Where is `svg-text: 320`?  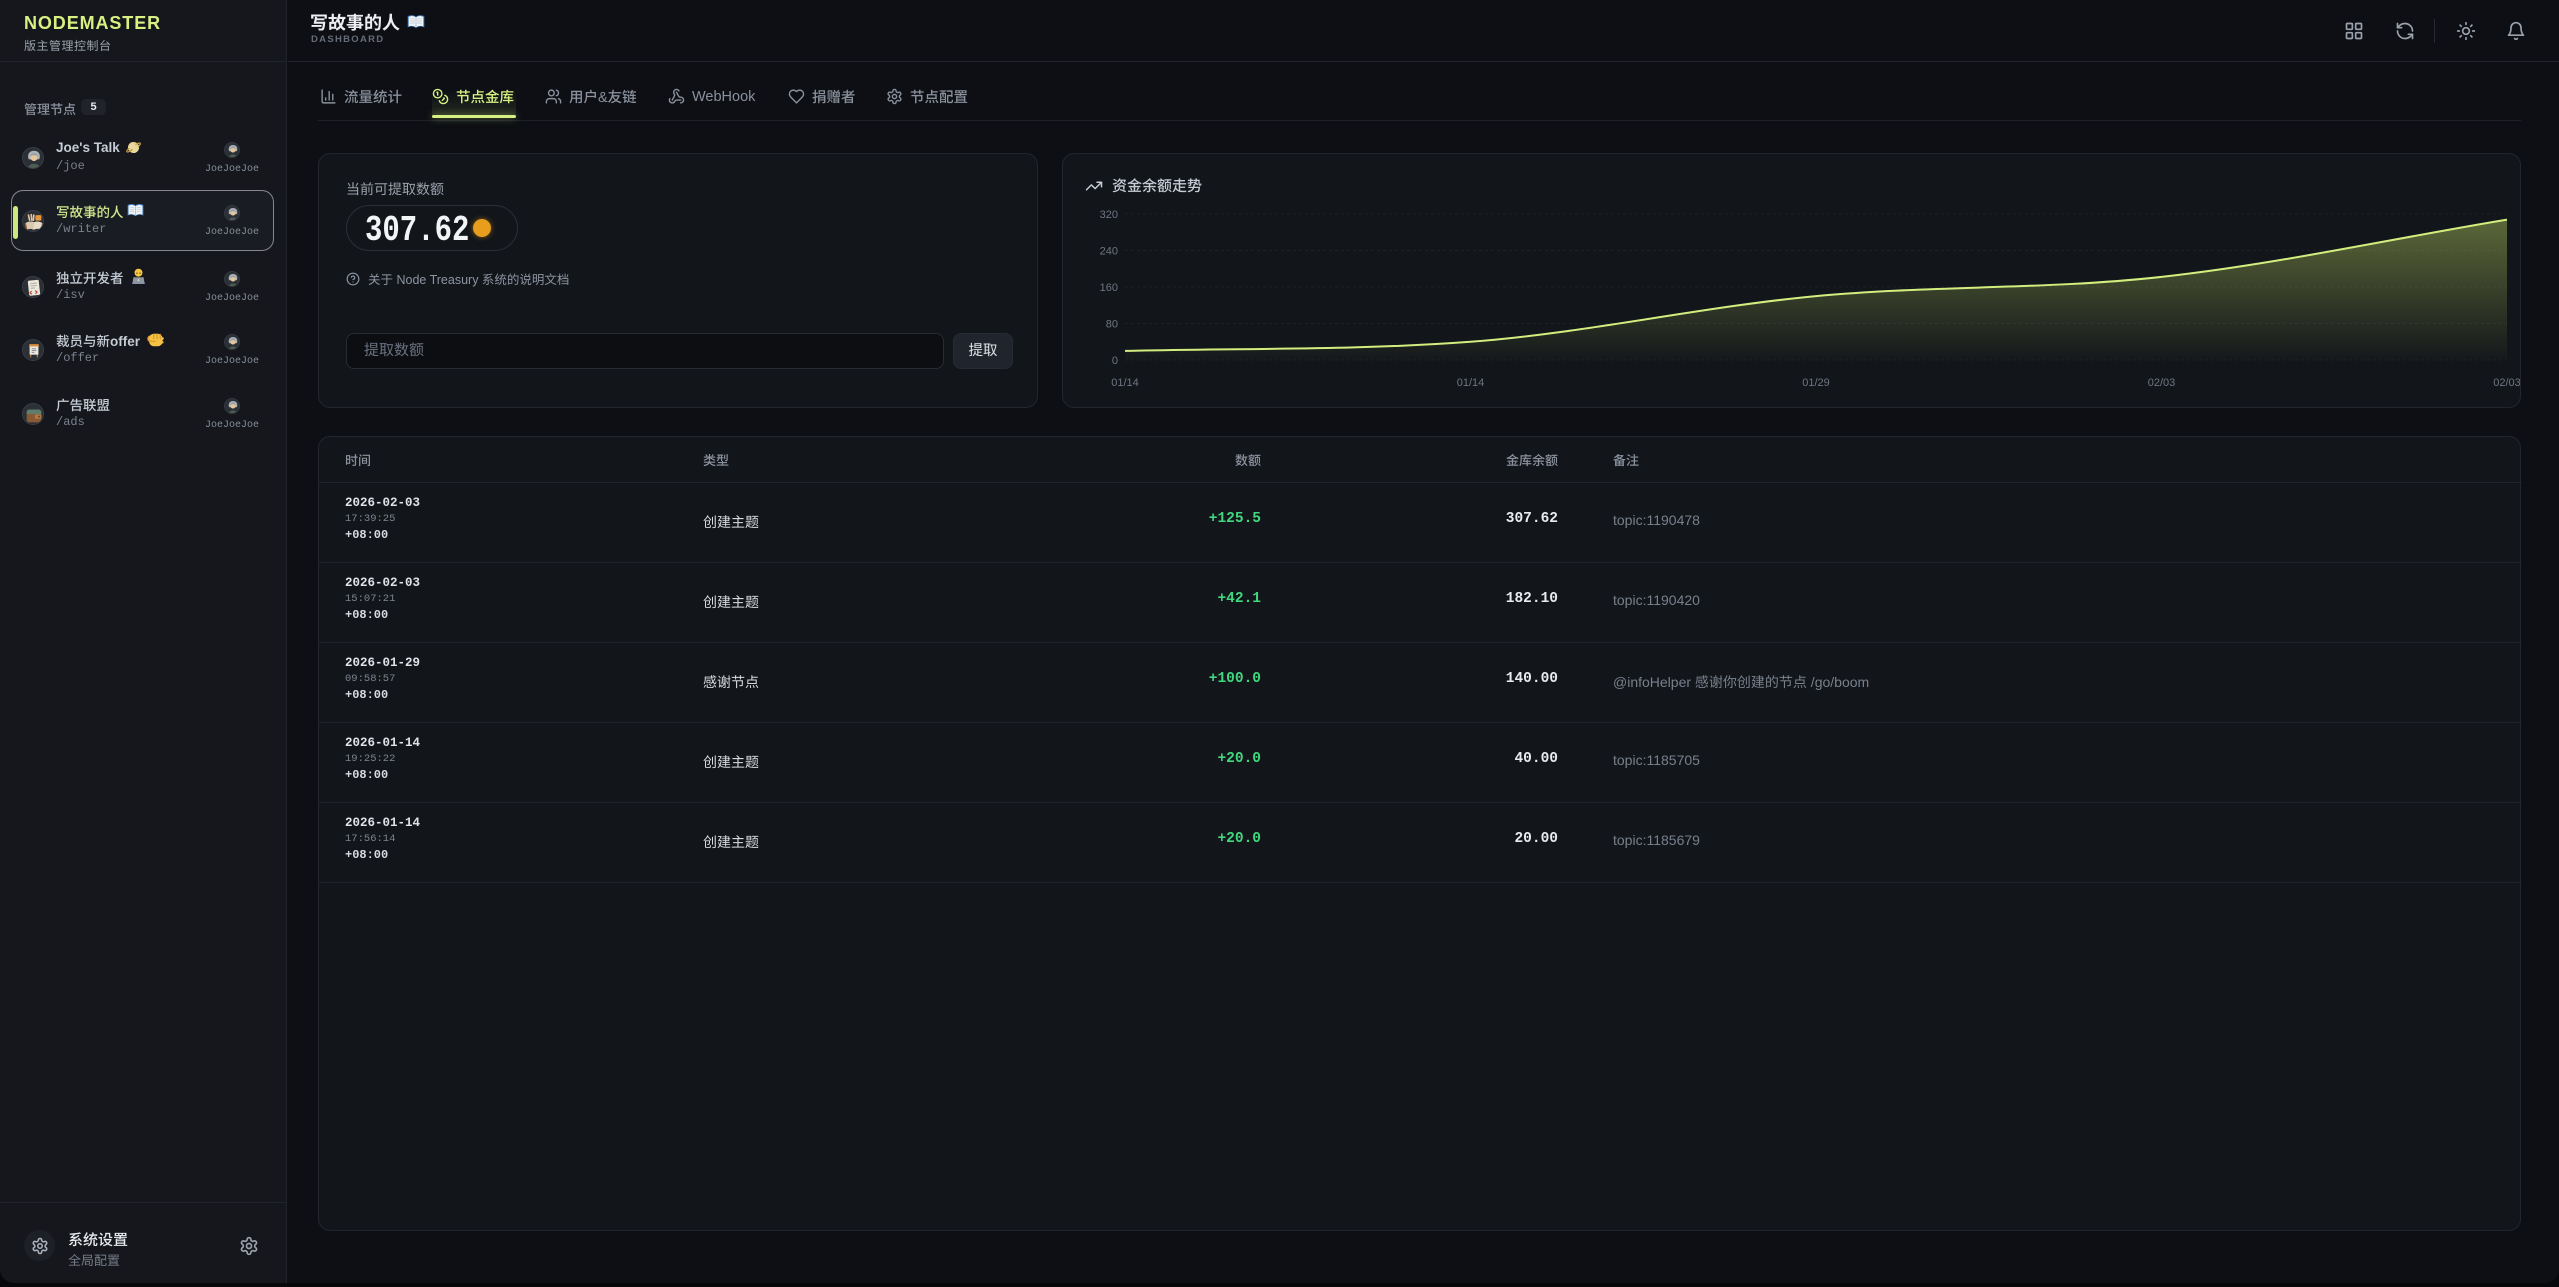 svg-text: 320 is located at coordinates (1109, 215).